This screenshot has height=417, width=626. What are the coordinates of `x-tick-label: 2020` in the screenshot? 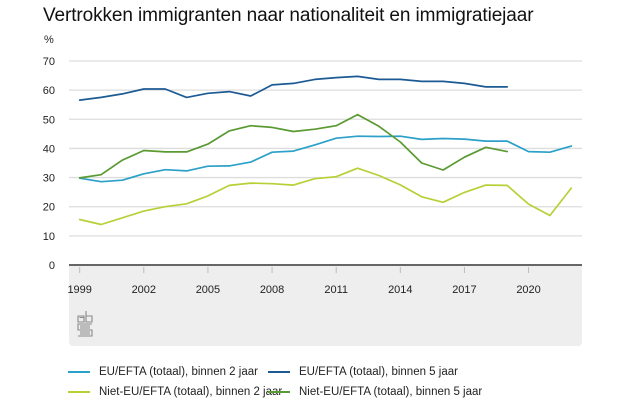 It's located at (528, 290).